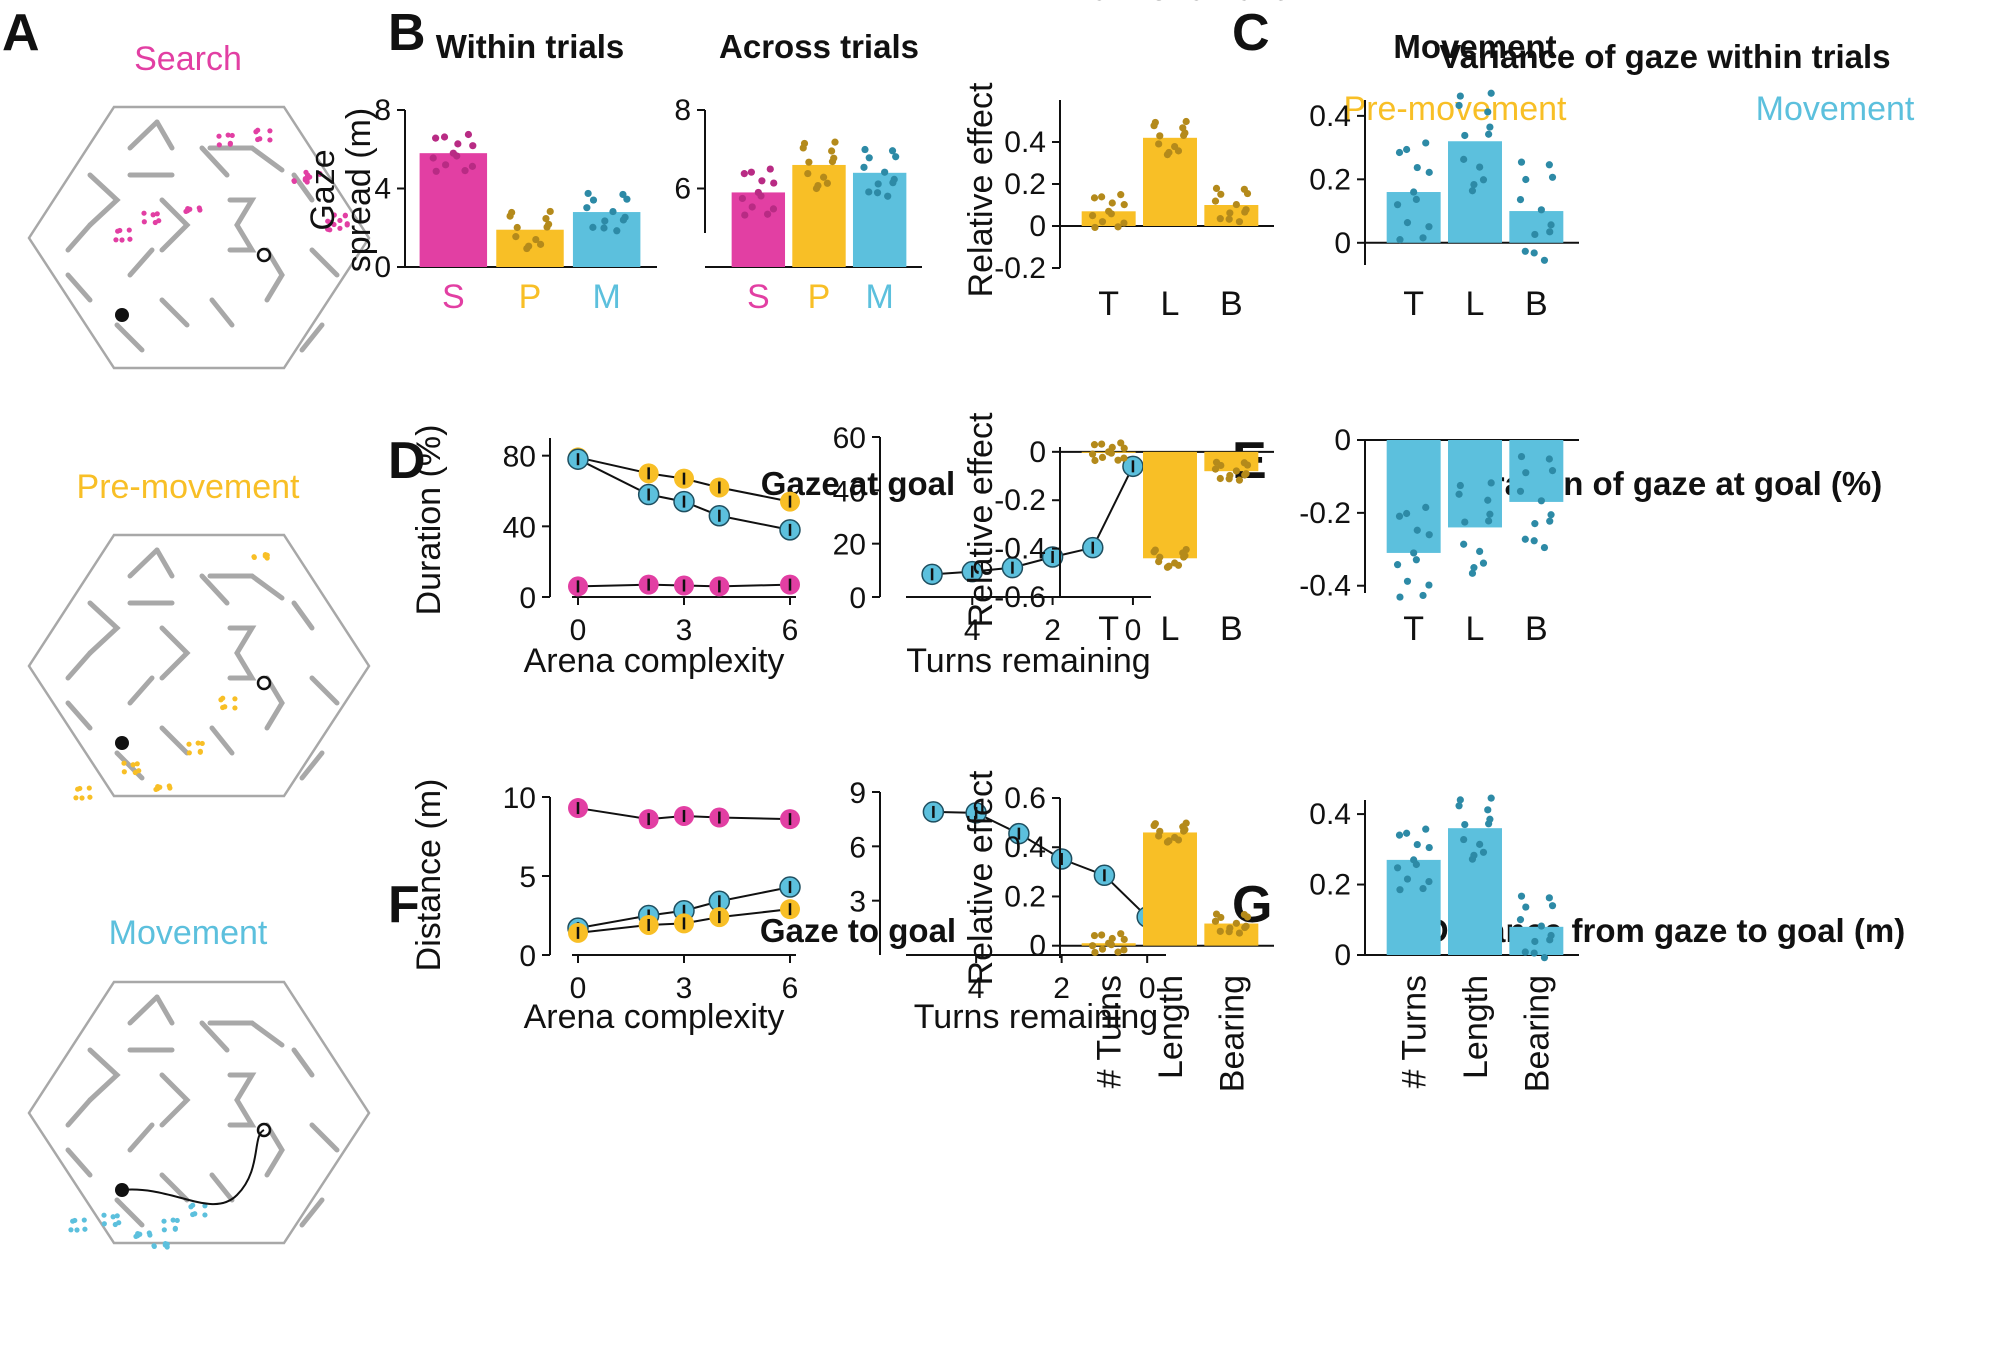 The height and width of the screenshot is (1371, 1994). I want to click on y-tick-label: 80, so click(519, 457).